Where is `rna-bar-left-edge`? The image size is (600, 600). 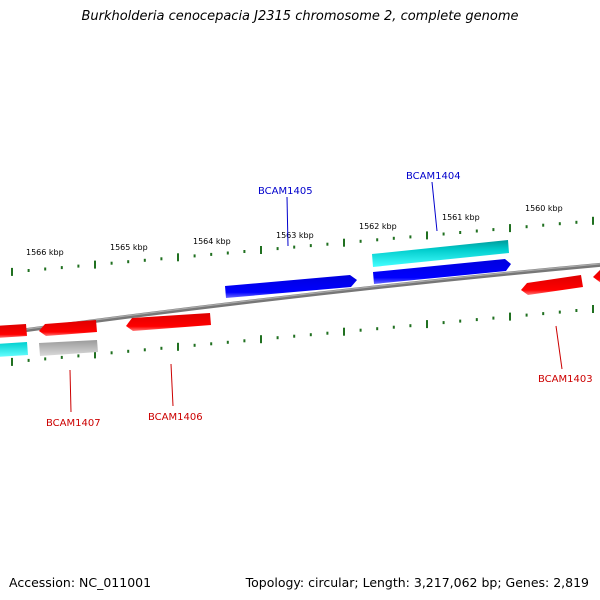
rna-bar-left-edge is located at coordinates (14, 349).